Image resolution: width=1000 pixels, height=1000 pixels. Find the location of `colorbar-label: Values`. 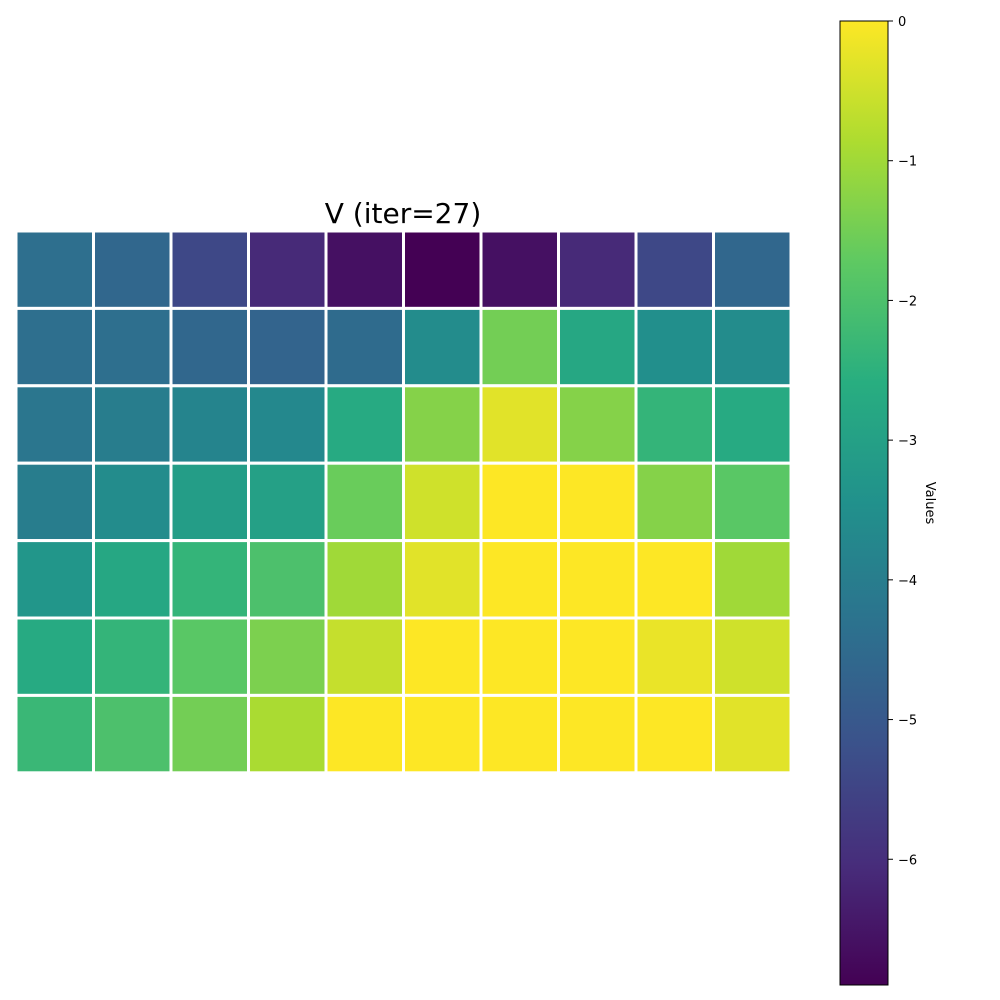

colorbar-label: Values is located at coordinates (929, 503).